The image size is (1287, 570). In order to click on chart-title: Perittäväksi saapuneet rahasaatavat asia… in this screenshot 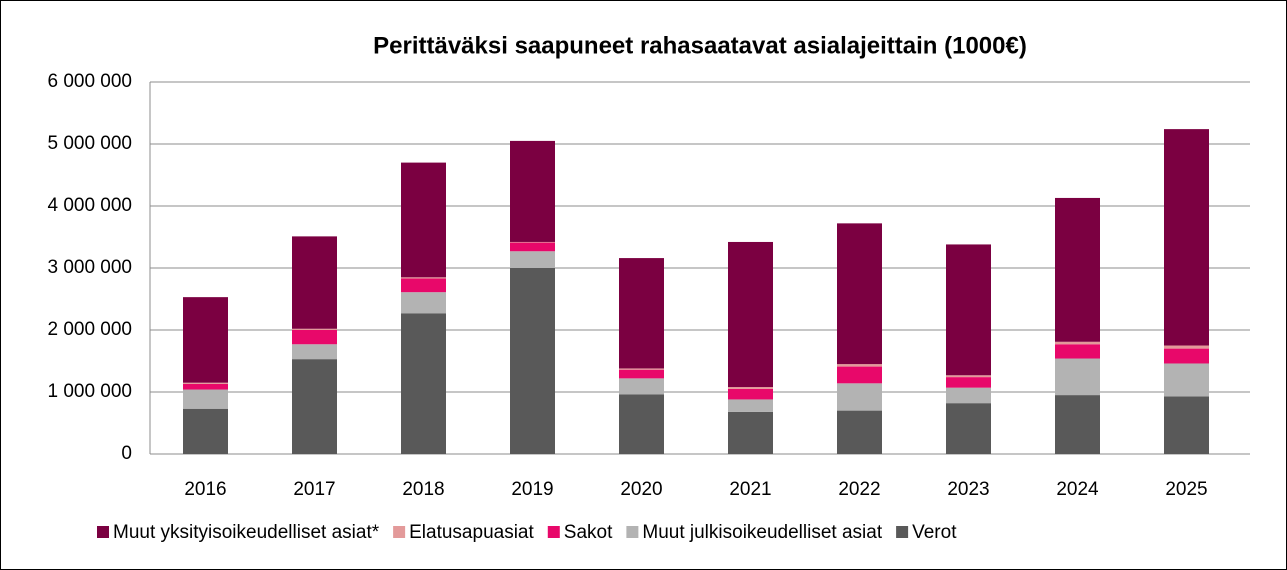, I will do `click(700, 45)`.